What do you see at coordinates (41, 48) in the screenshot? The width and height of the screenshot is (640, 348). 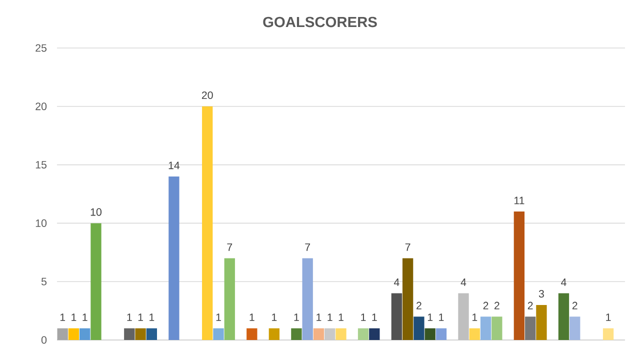 I see `y-tick-label: 25` at bounding box center [41, 48].